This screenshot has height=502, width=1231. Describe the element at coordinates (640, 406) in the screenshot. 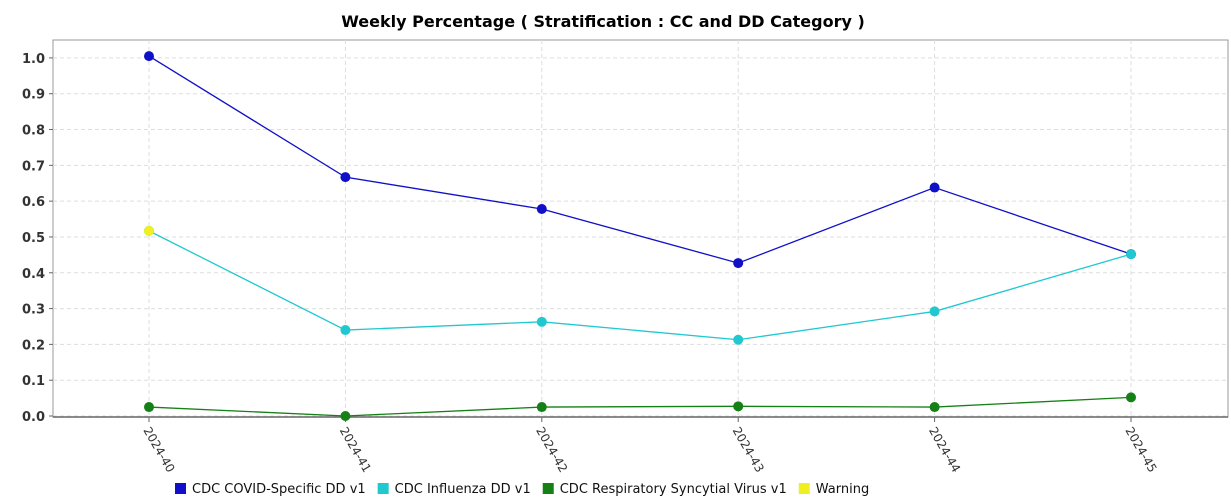

I see `series-line` at that location.